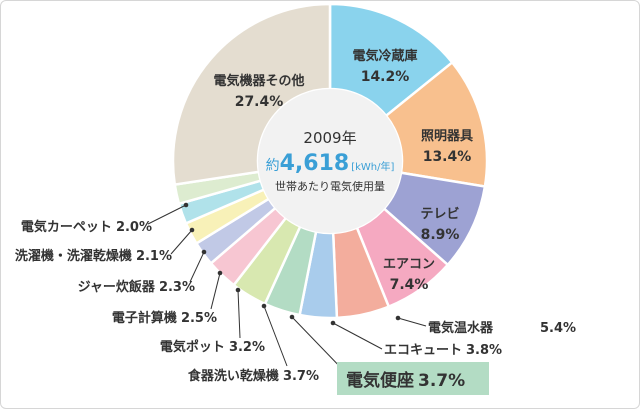 The width and height of the screenshot is (640, 409). Describe the element at coordinates (484, 350) in the screenshot. I see `slice-value-5: 3.8%` at that location.